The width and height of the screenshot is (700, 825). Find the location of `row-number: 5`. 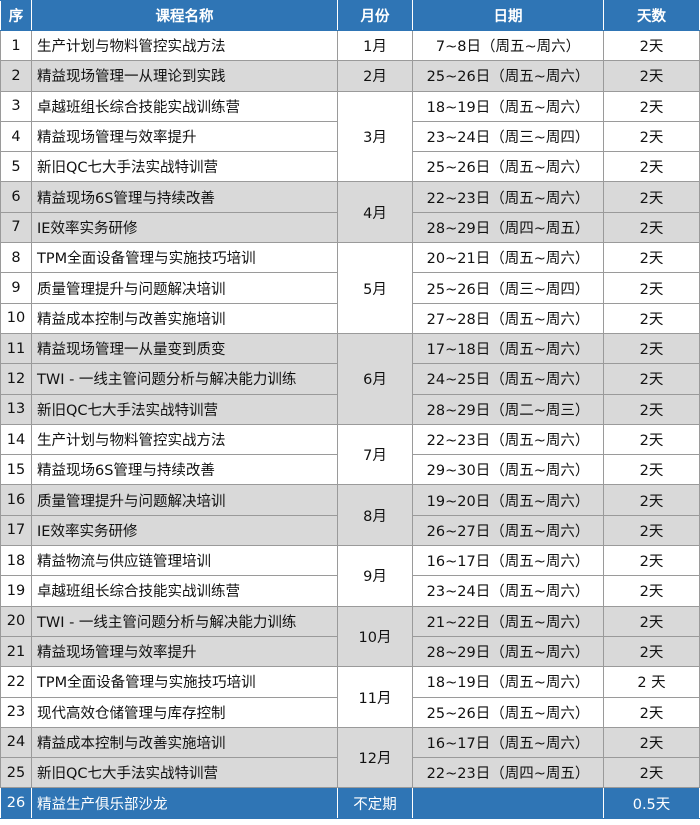

row-number: 5 is located at coordinates (16, 167).